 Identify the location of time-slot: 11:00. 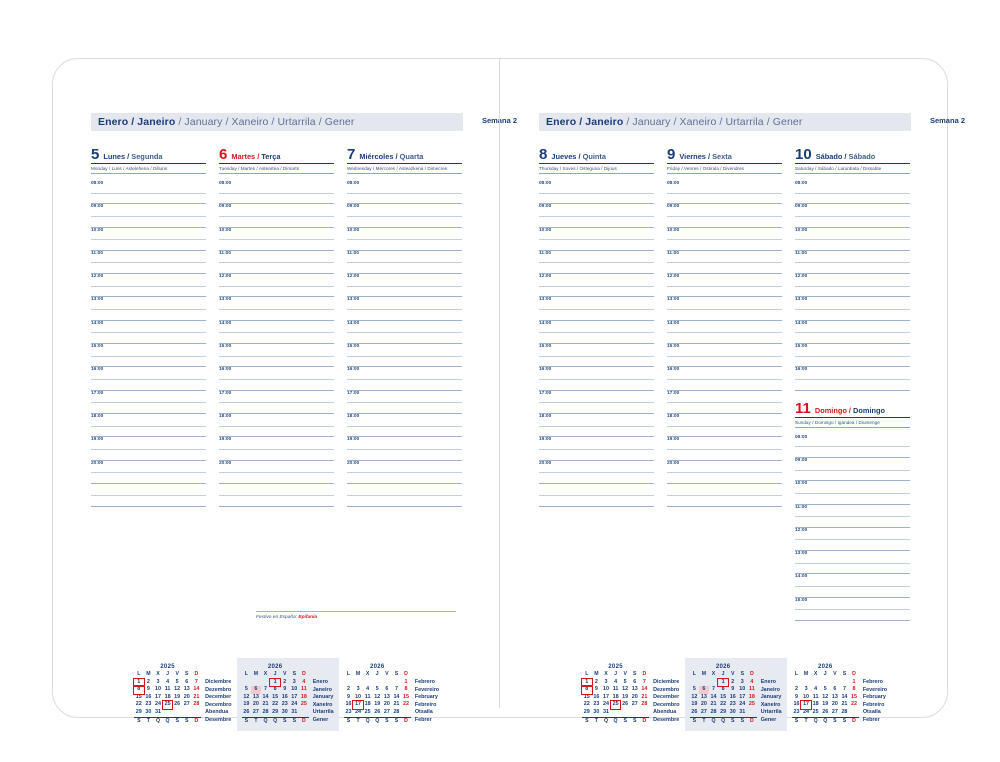
(852, 516).